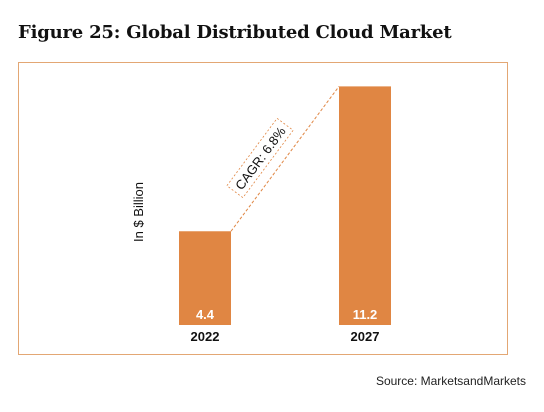 This screenshot has width=544, height=412. What do you see at coordinates (450, 381) in the screenshot?
I see `source-note: Source: MarketsandMarkets` at bounding box center [450, 381].